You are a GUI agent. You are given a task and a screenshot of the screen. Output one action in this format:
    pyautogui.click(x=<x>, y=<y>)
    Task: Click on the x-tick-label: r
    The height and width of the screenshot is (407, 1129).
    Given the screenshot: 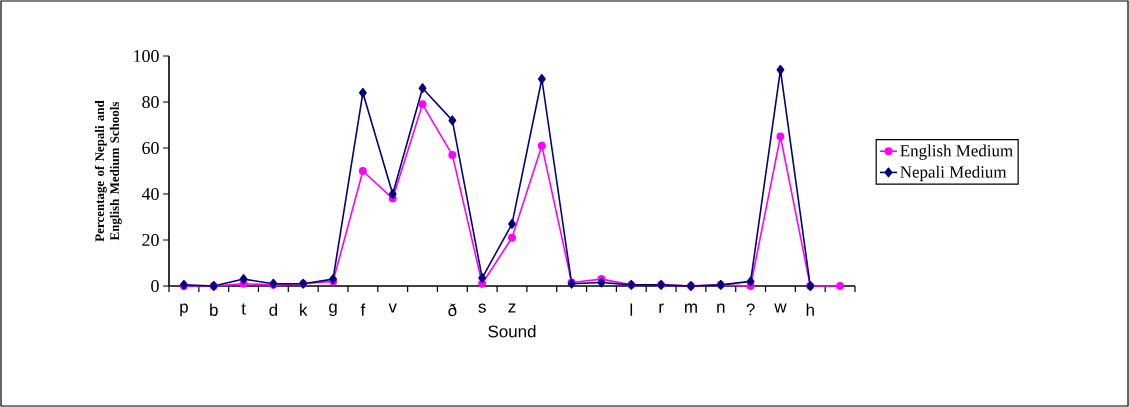 What is the action you would take?
    pyautogui.click(x=661, y=308)
    